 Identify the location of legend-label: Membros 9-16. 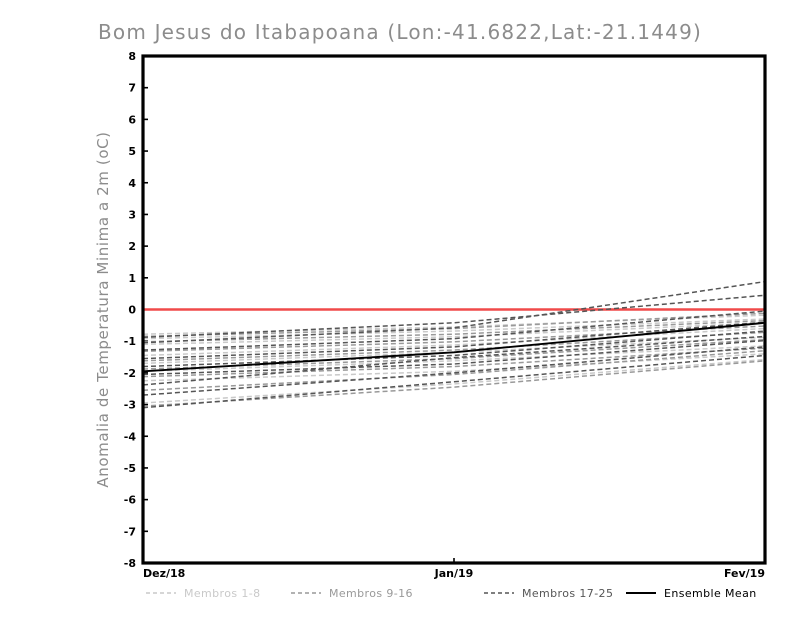
(371, 593).